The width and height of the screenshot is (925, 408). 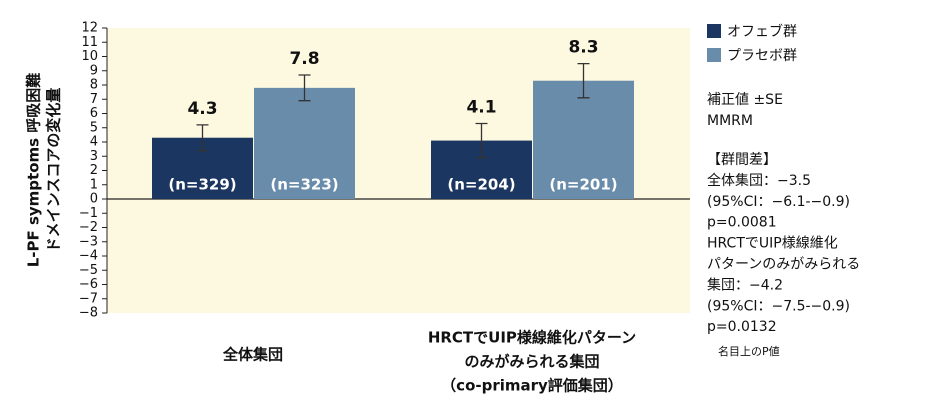 I want to click on y-tick-label: −7, so click(x=88, y=298).